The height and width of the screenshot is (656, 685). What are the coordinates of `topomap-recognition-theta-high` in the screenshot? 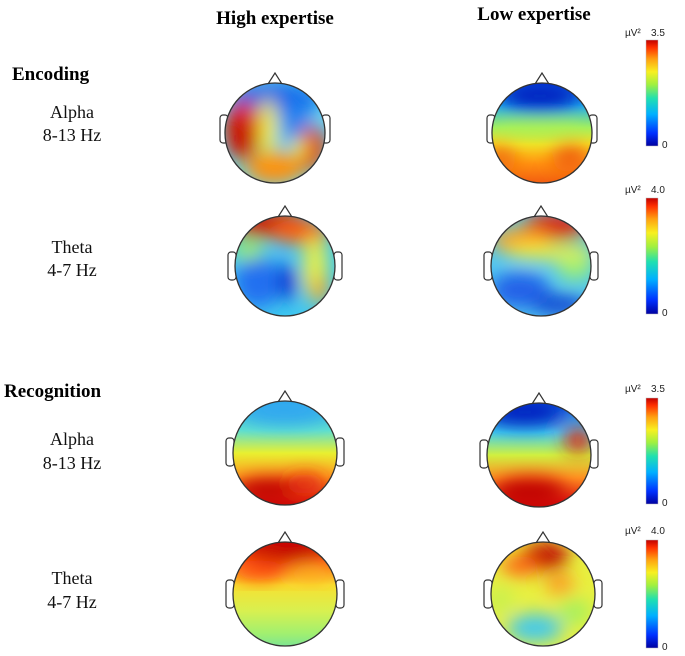 It's located at (285, 588).